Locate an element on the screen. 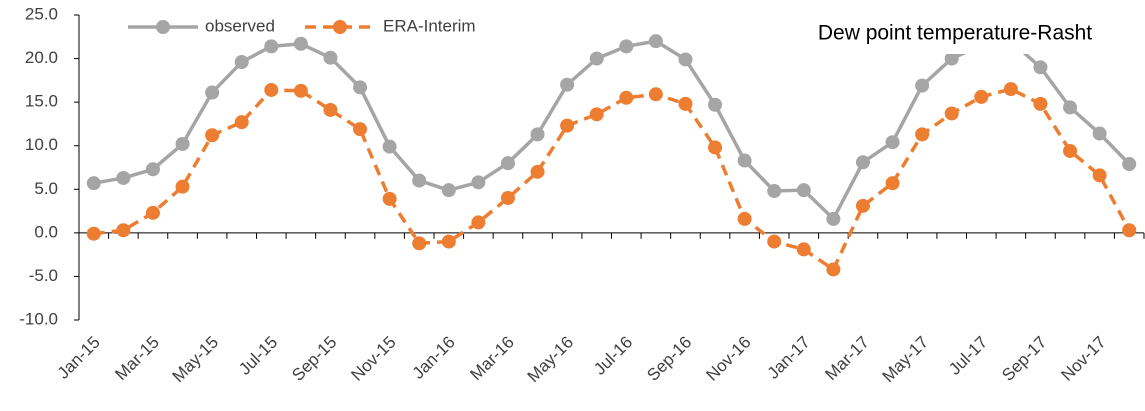 This screenshot has width=1145, height=411. x-tick-label: Jan-16 is located at coordinates (434, 358).